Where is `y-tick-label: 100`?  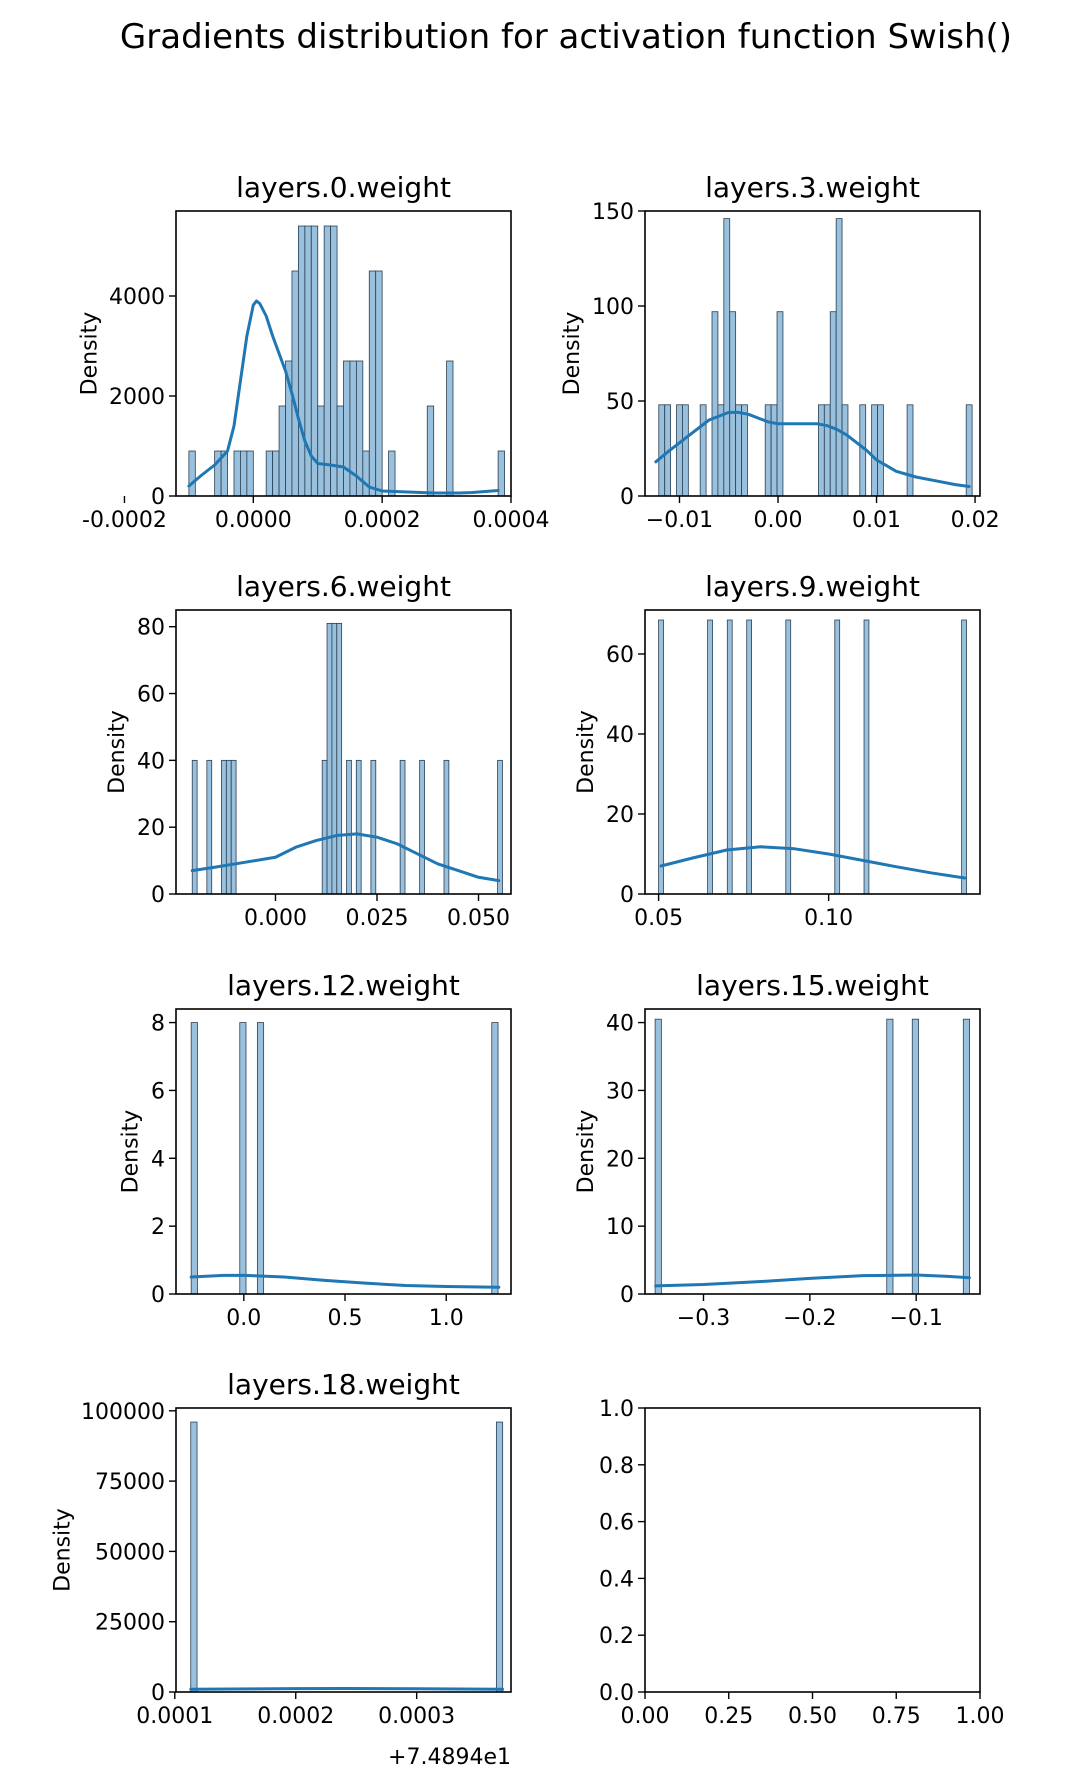
y-tick-label: 100 is located at coordinates (613, 307).